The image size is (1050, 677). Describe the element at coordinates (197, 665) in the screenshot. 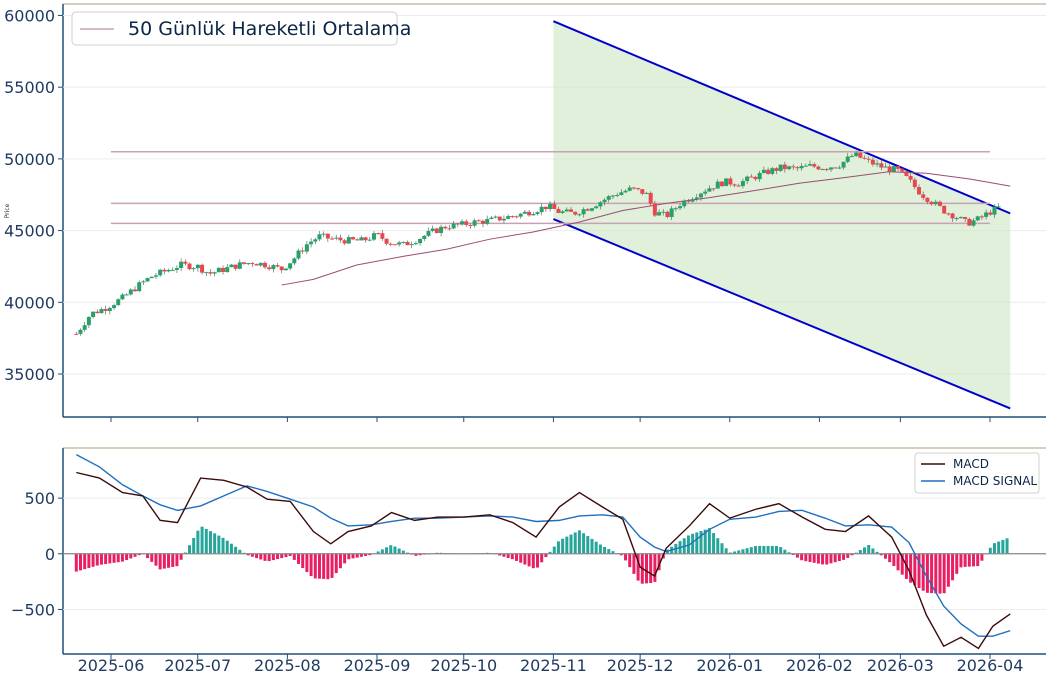

I see `x-tick-label: 2025-07` at that location.